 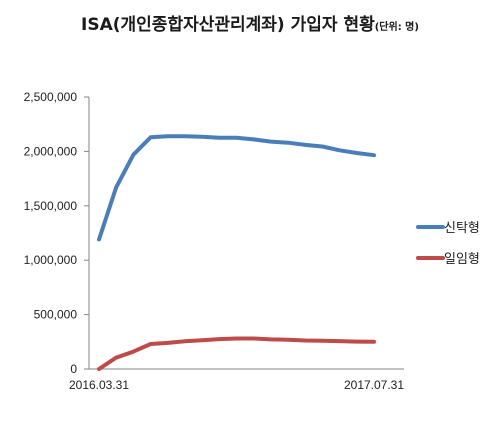 I want to click on chart-title: ISA(개인종합자산관리계좌) 가입자 현황(단위: 명), so click(x=250, y=22).